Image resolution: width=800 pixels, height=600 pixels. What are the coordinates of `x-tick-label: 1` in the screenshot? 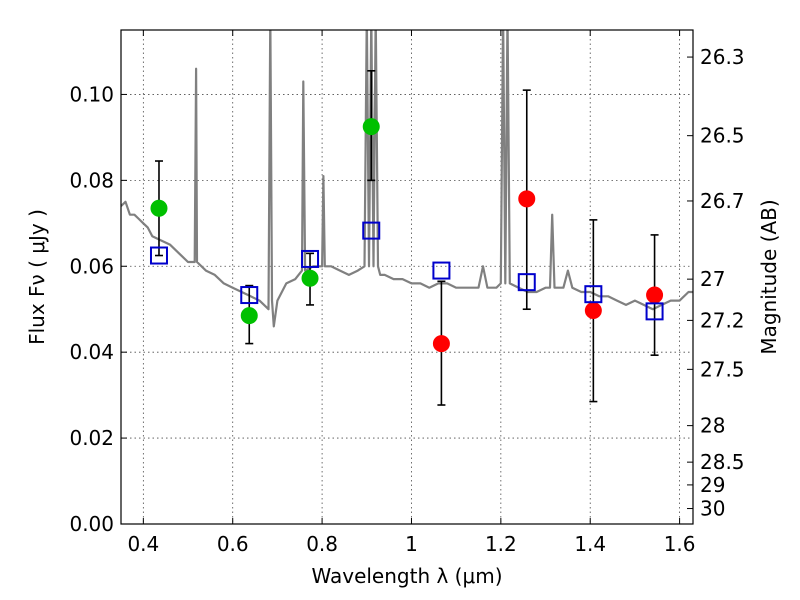 It's located at (411, 544).